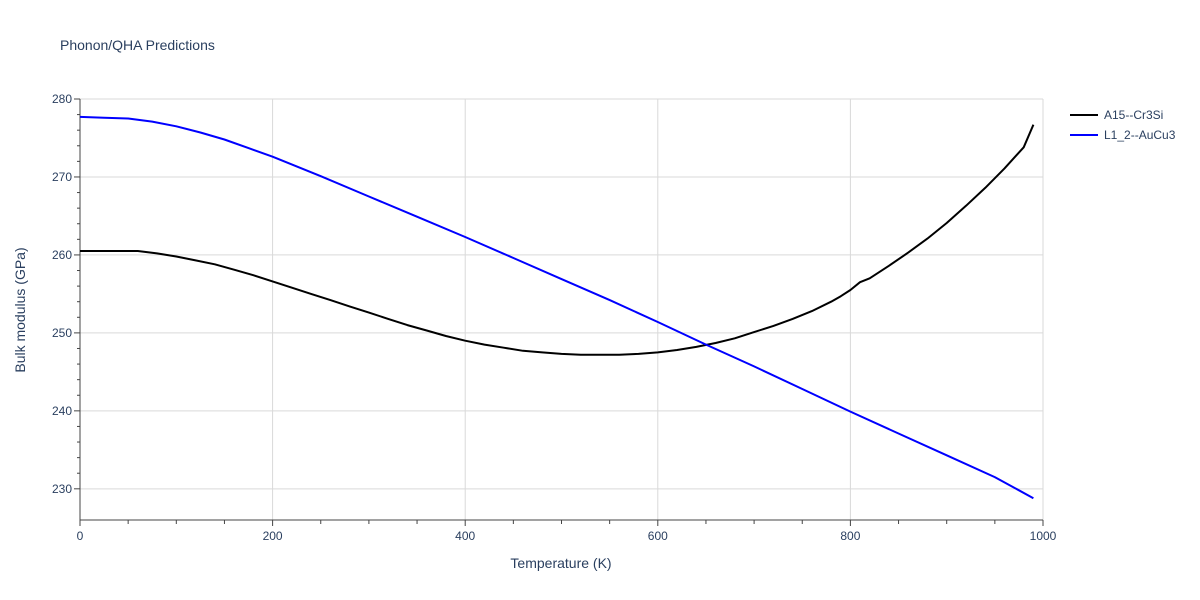  I want to click on legend: A15--Cr3Si L1_2--AuCu3, so click(1123, 125).